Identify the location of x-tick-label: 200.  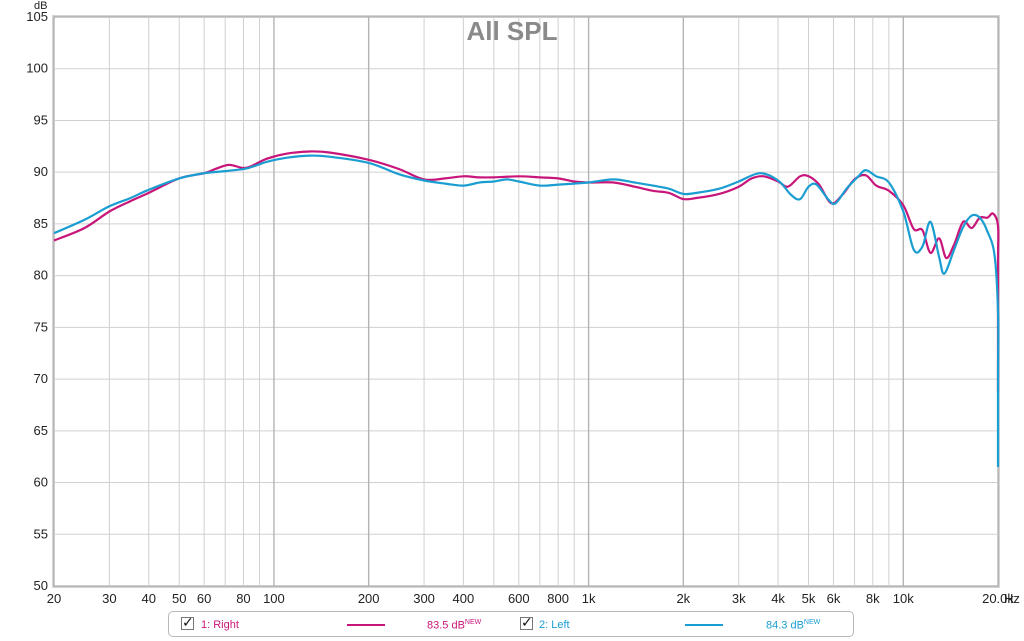
(369, 598).